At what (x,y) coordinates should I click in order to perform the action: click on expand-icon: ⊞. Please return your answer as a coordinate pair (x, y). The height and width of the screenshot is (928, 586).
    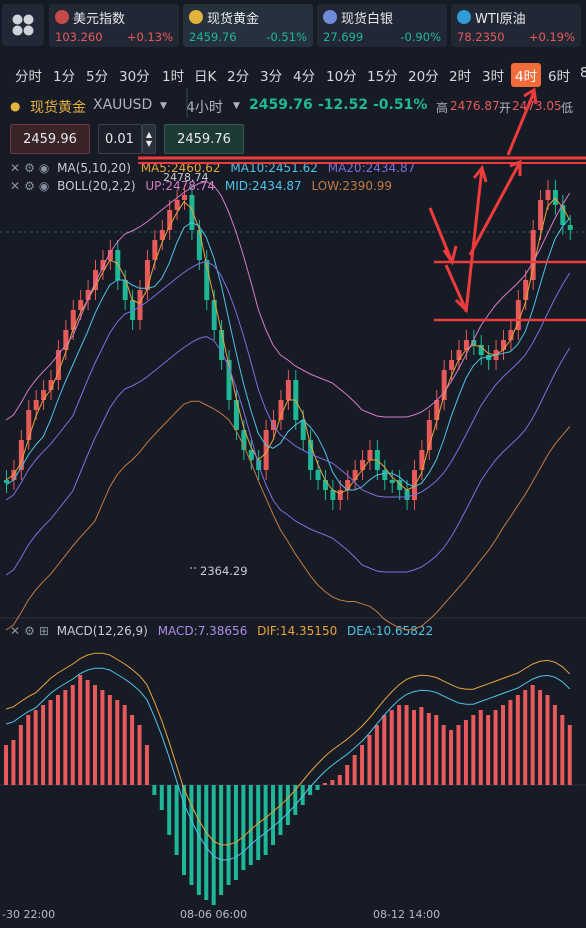
    Looking at the image, I should click on (43, 631).